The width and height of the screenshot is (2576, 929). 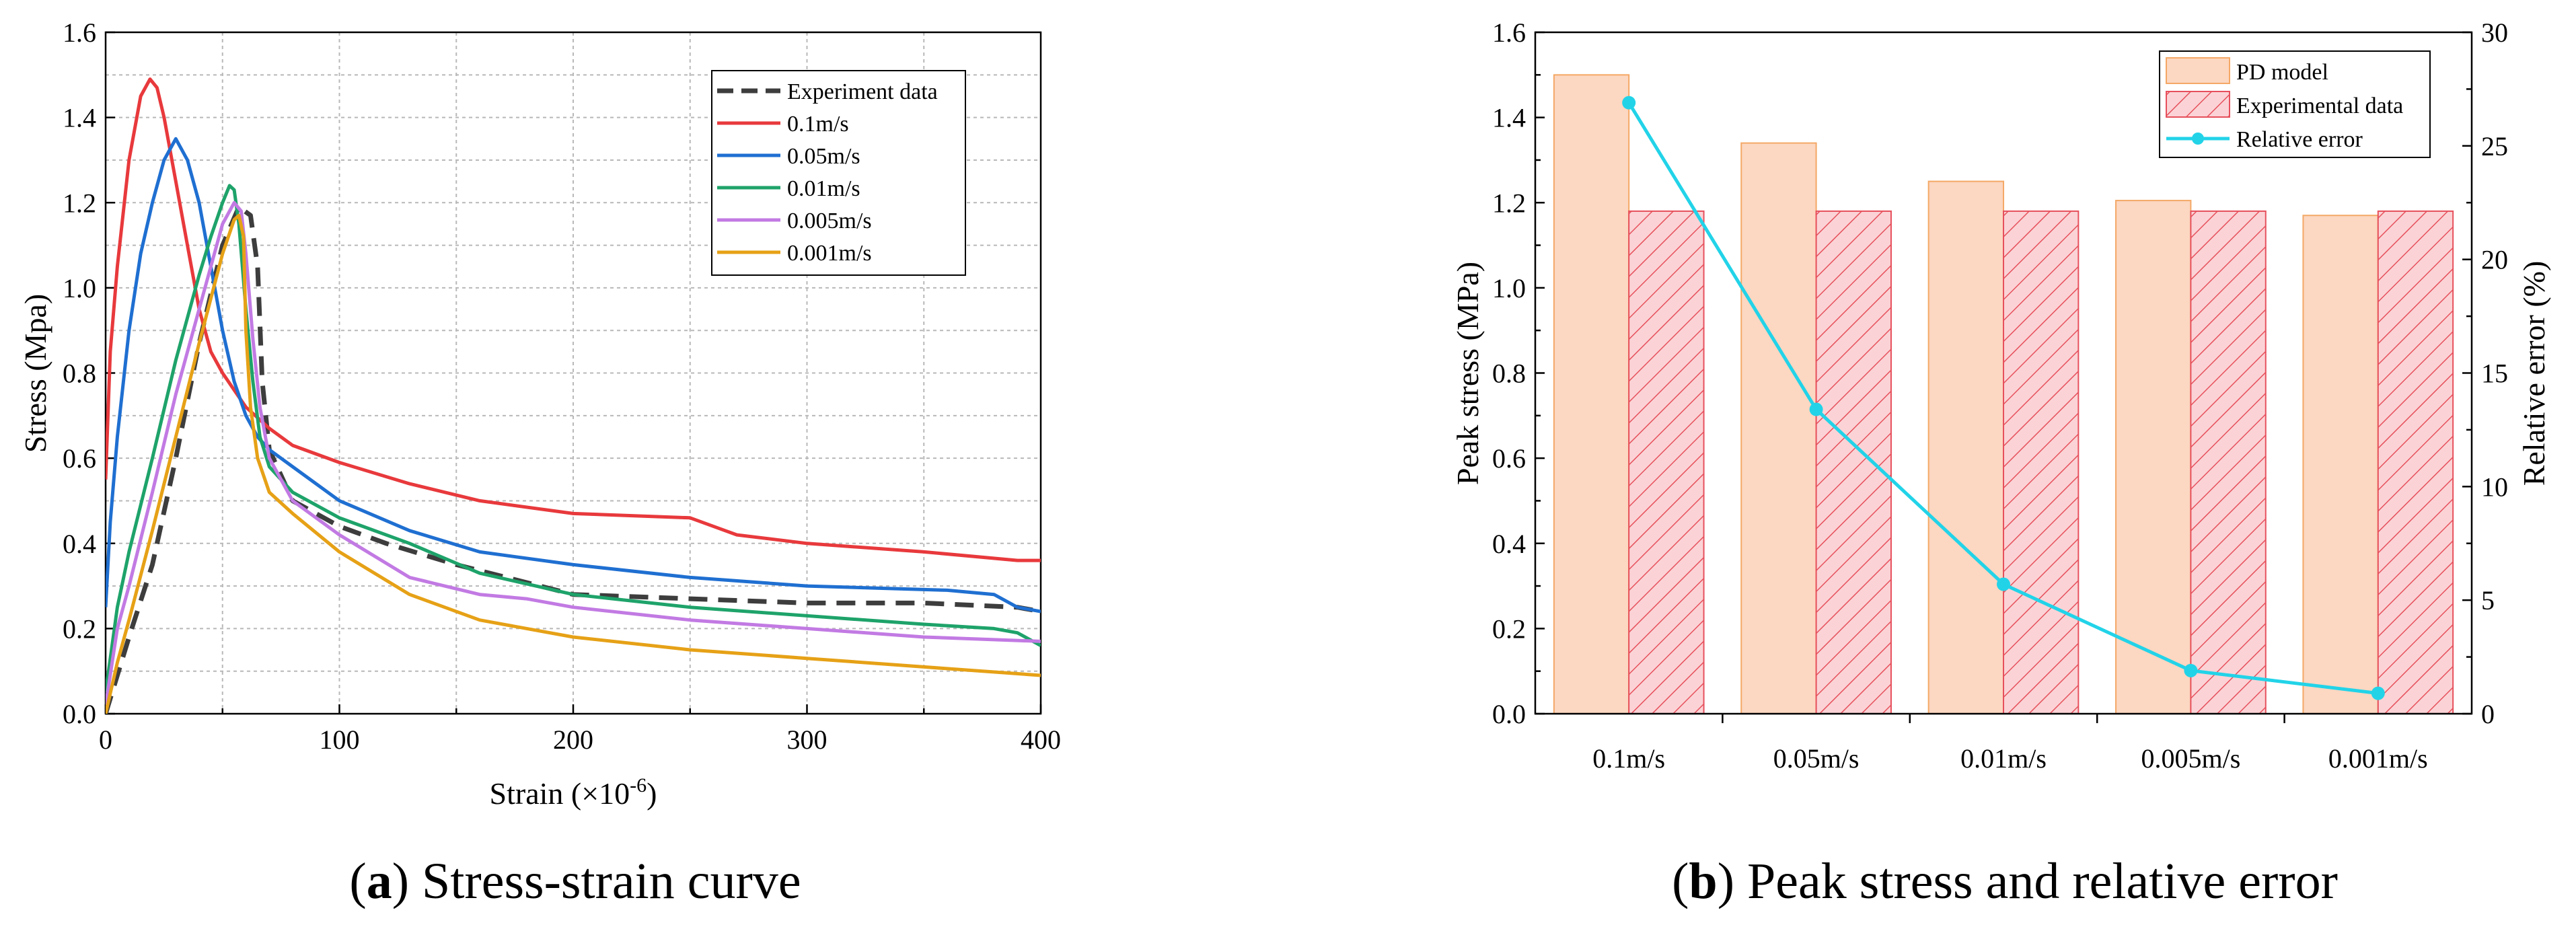 I want to click on x-tick-label: 300, so click(x=807, y=740).